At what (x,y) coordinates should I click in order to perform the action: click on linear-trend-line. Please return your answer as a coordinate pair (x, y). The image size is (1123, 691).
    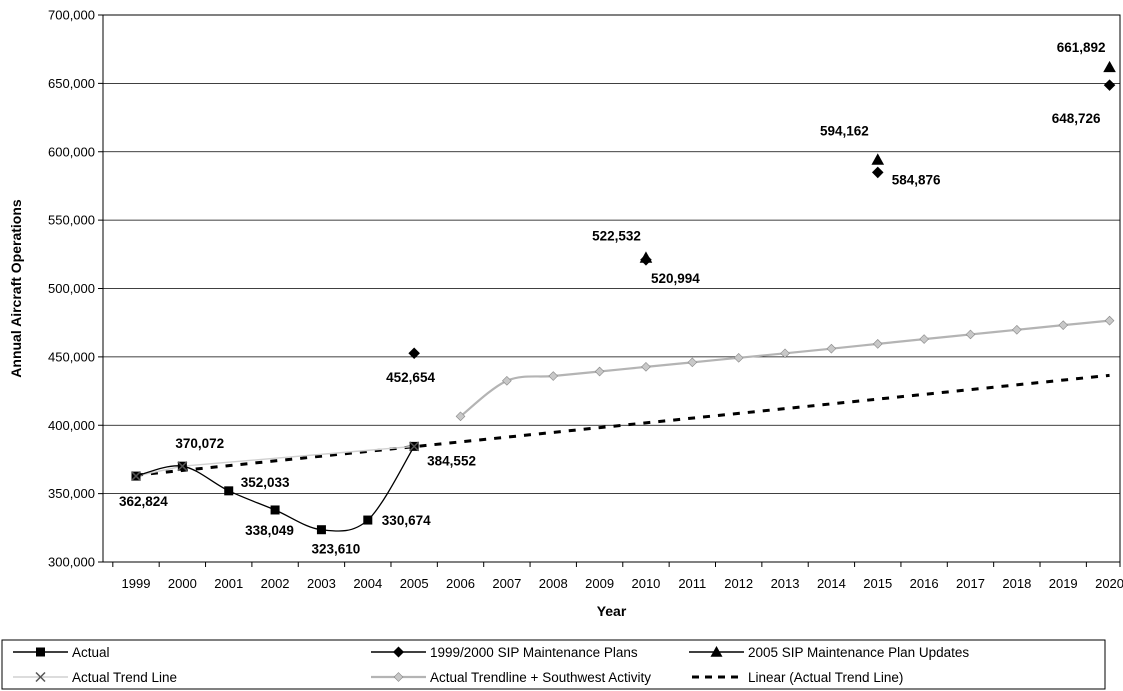
    Looking at the image, I should click on (622, 425).